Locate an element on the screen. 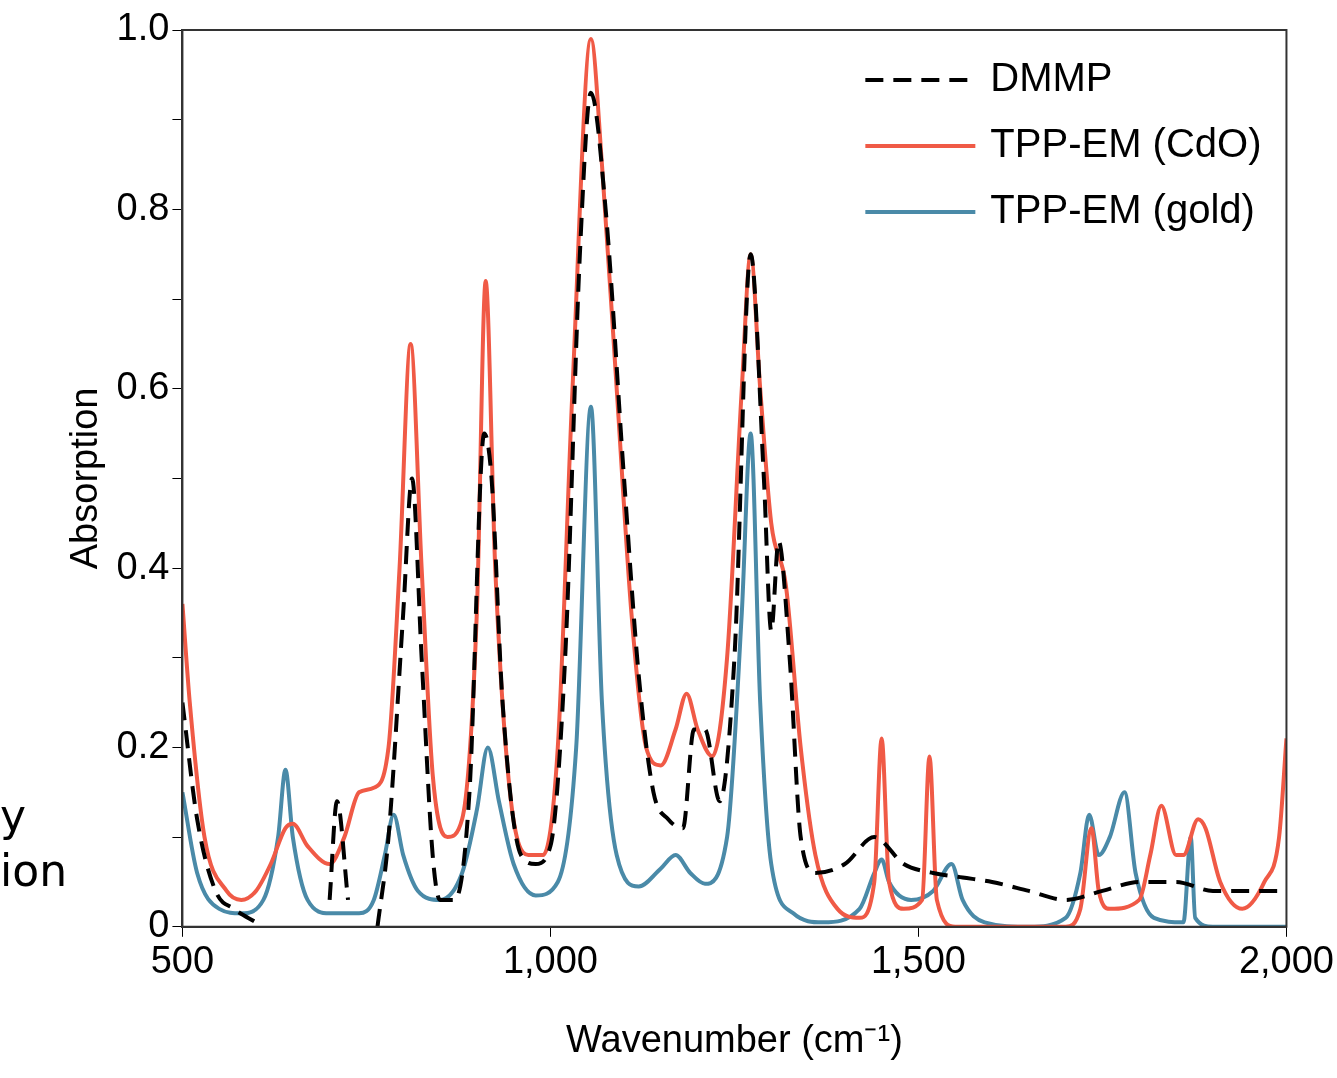  y-axis-title: Absorption is located at coordinates (84, 478).